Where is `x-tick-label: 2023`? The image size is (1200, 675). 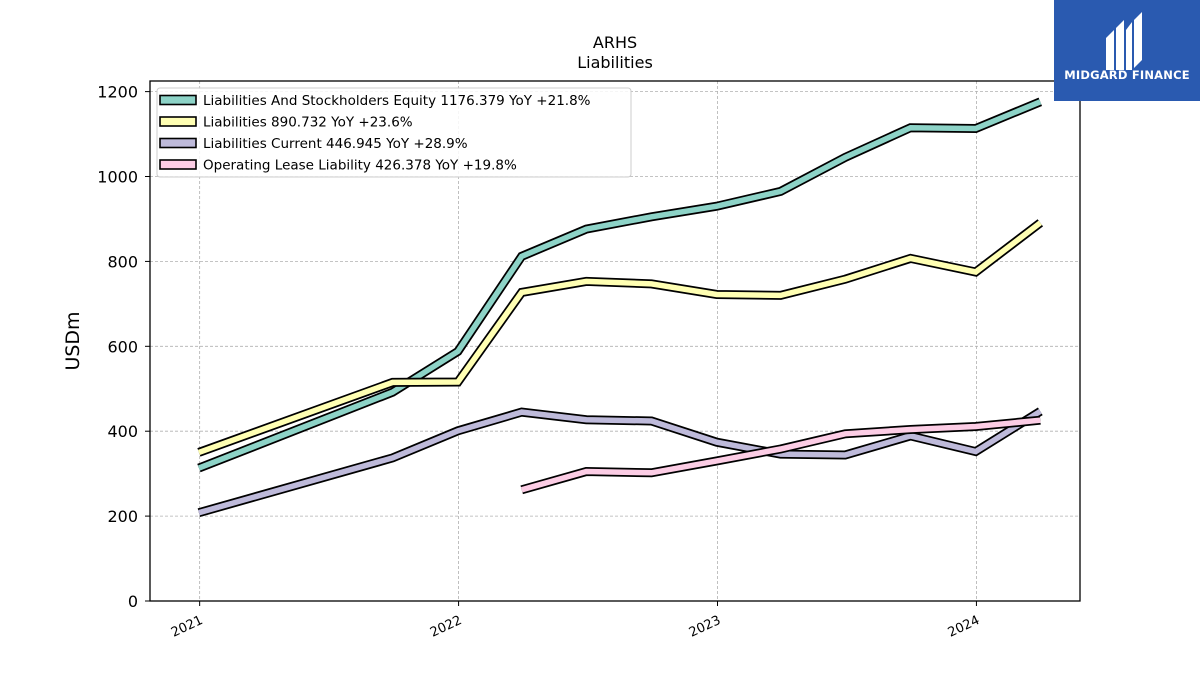 x-tick-label: 2023 is located at coordinates (705, 627).